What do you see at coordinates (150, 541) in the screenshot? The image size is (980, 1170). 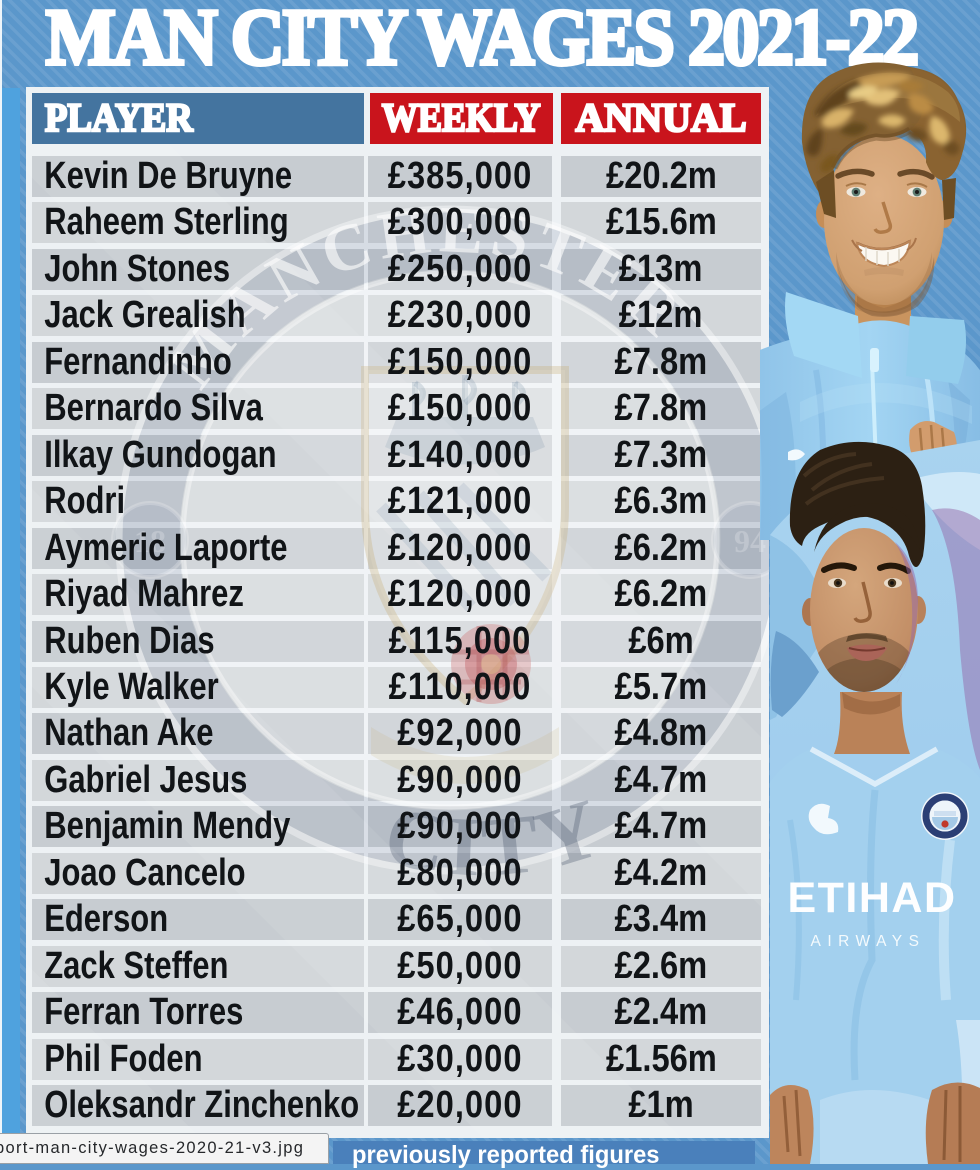 I see `svg-text: 18` at bounding box center [150, 541].